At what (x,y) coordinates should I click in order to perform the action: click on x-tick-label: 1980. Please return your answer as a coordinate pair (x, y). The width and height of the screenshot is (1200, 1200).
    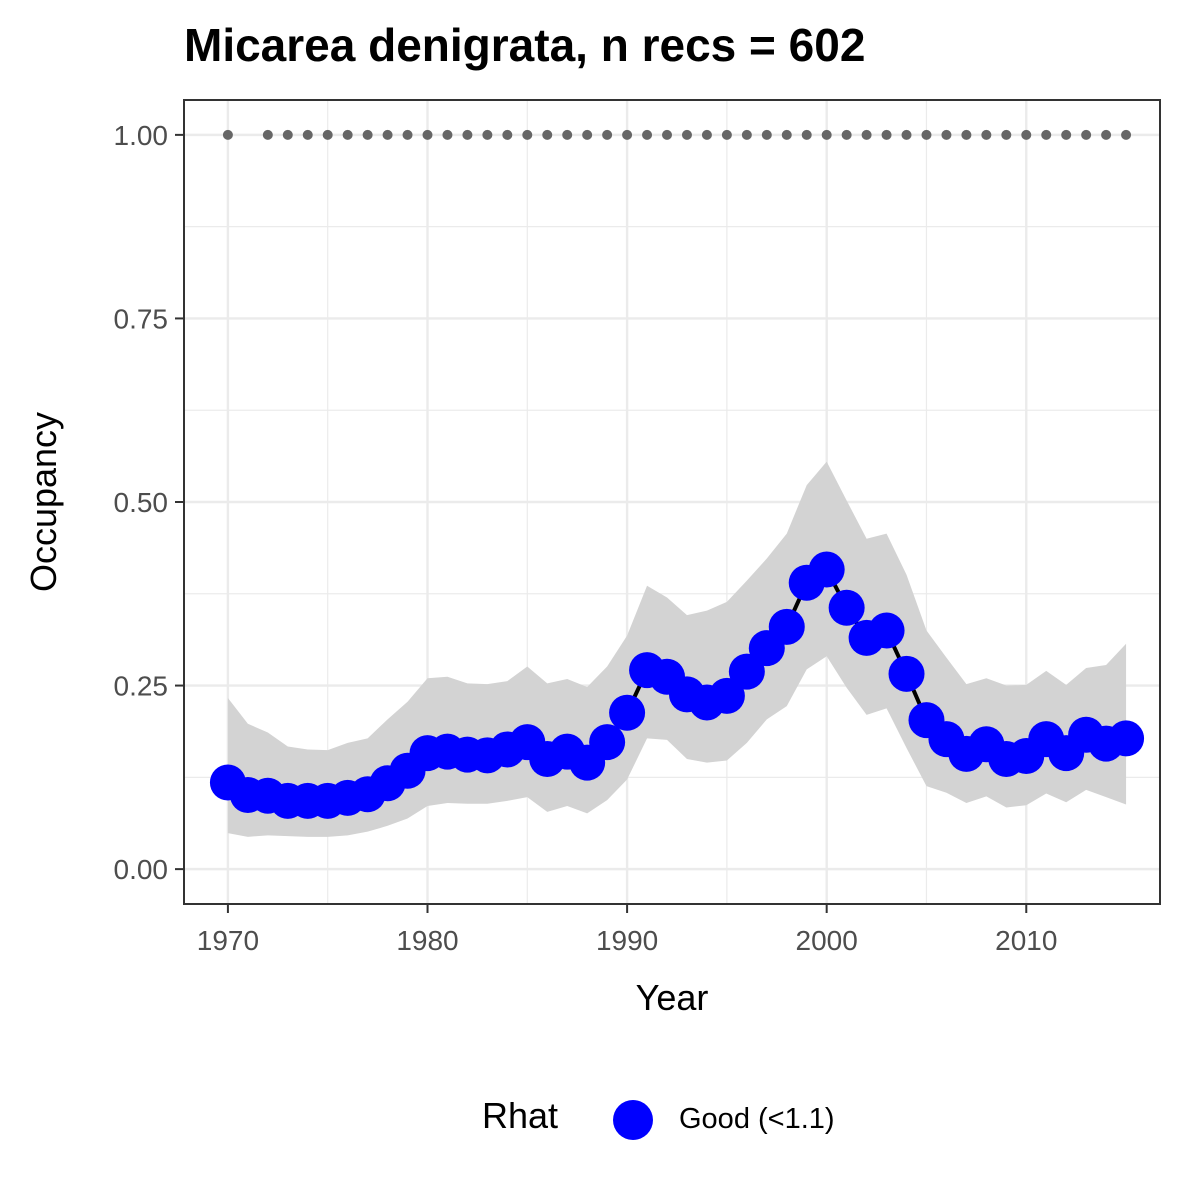
    Looking at the image, I should click on (427, 940).